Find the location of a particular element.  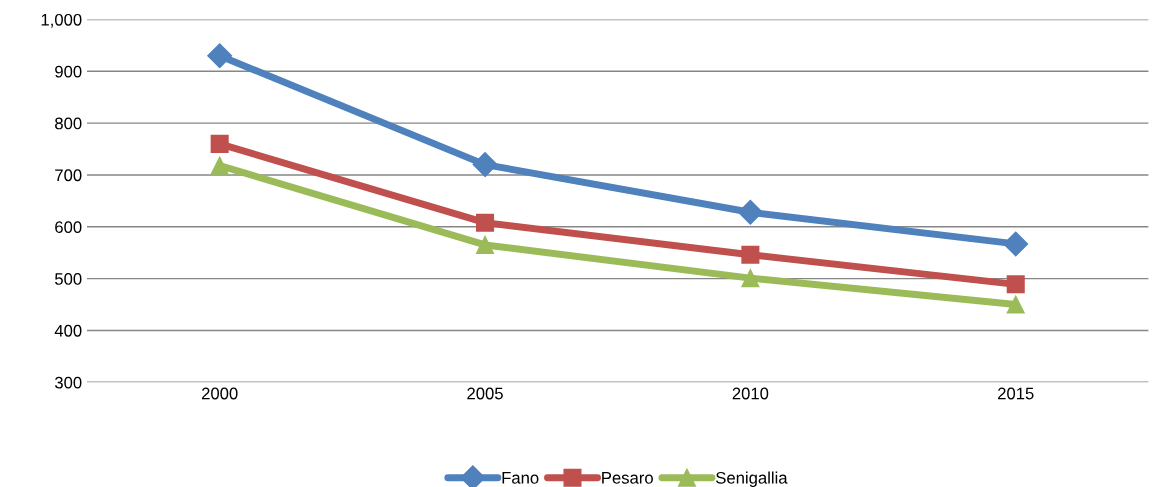

y-tick-label: 300 is located at coordinates (68, 382).